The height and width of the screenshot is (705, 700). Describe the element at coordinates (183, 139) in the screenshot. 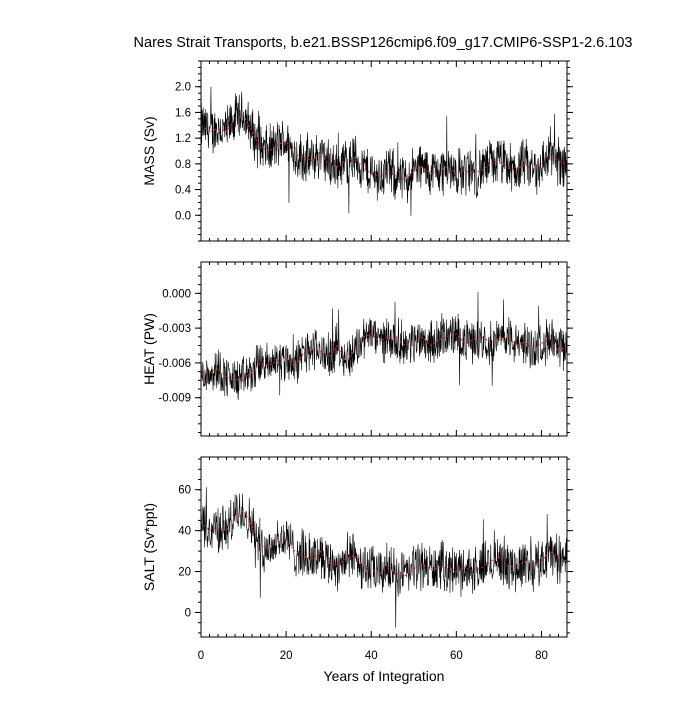

I see `y-tick-label: 1.2` at that location.